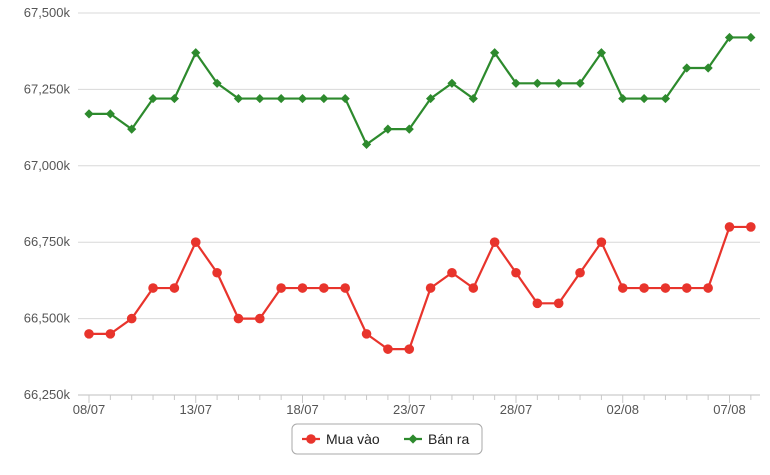  Describe the element at coordinates (516, 409) in the screenshot. I see `x-tick-label: 28/07` at that location.